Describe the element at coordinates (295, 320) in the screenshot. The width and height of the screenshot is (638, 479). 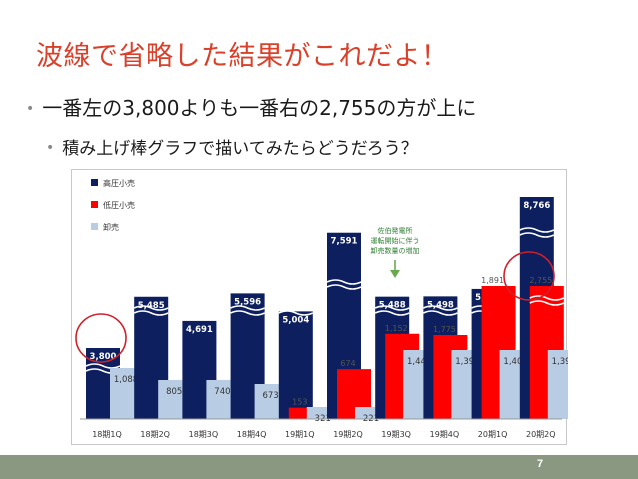
I see `data-label-high-voltage-4: 5,004` at that location.